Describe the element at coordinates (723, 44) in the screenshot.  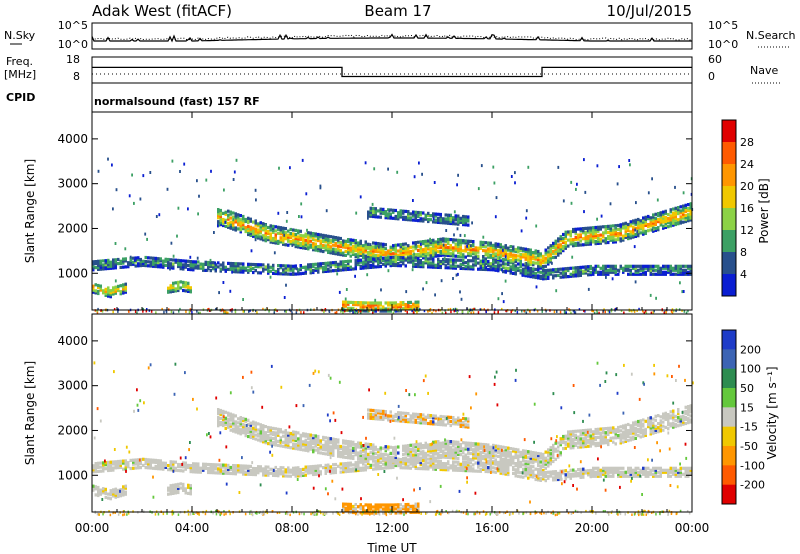
I see `noise-right-tick-bottom: 10^0` at that location.